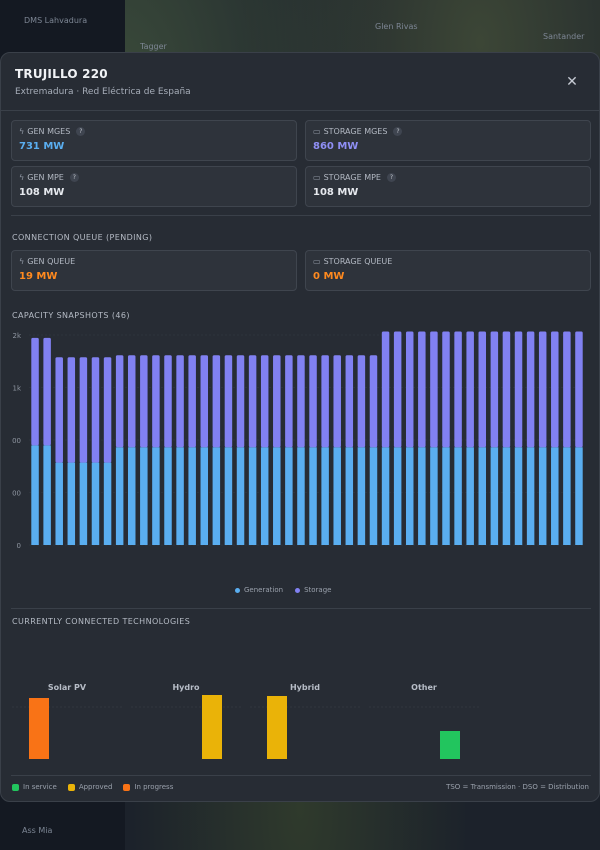 Image resolution: width=600 pixels, height=850 pixels. Describe the element at coordinates (264, 590) in the screenshot. I see `legend-generation: Generation` at that location.